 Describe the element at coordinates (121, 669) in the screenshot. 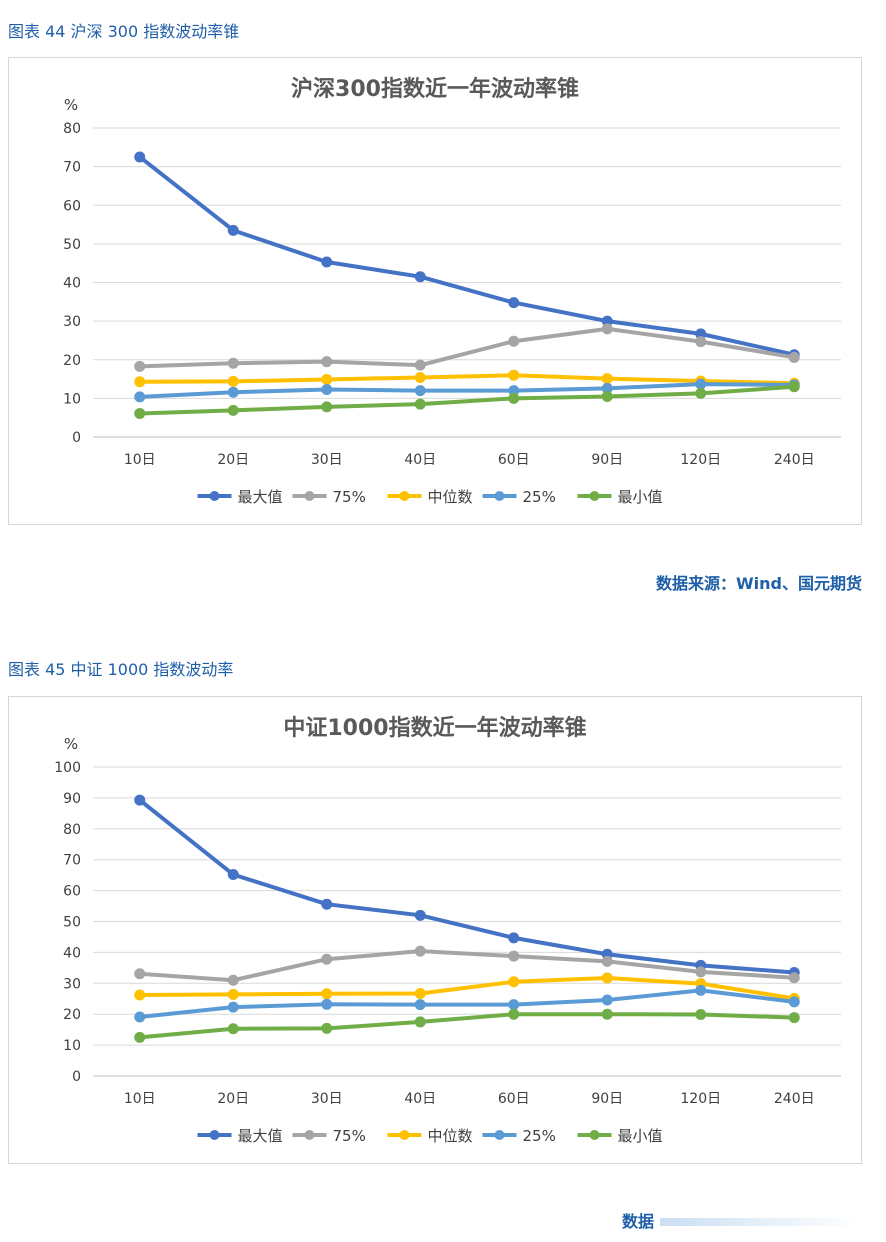

I see `figure-caption: 图表 45 中证 1000 指数波动率` at that location.